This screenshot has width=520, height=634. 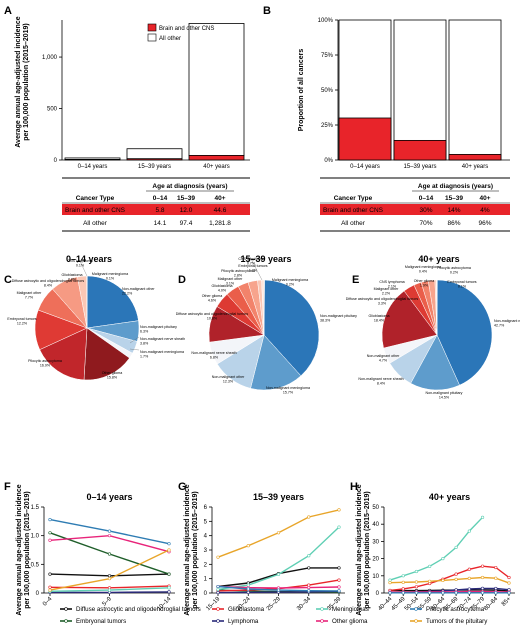 I want to click on h-line-y-tick-label: 40, so click(x=375, y=525).